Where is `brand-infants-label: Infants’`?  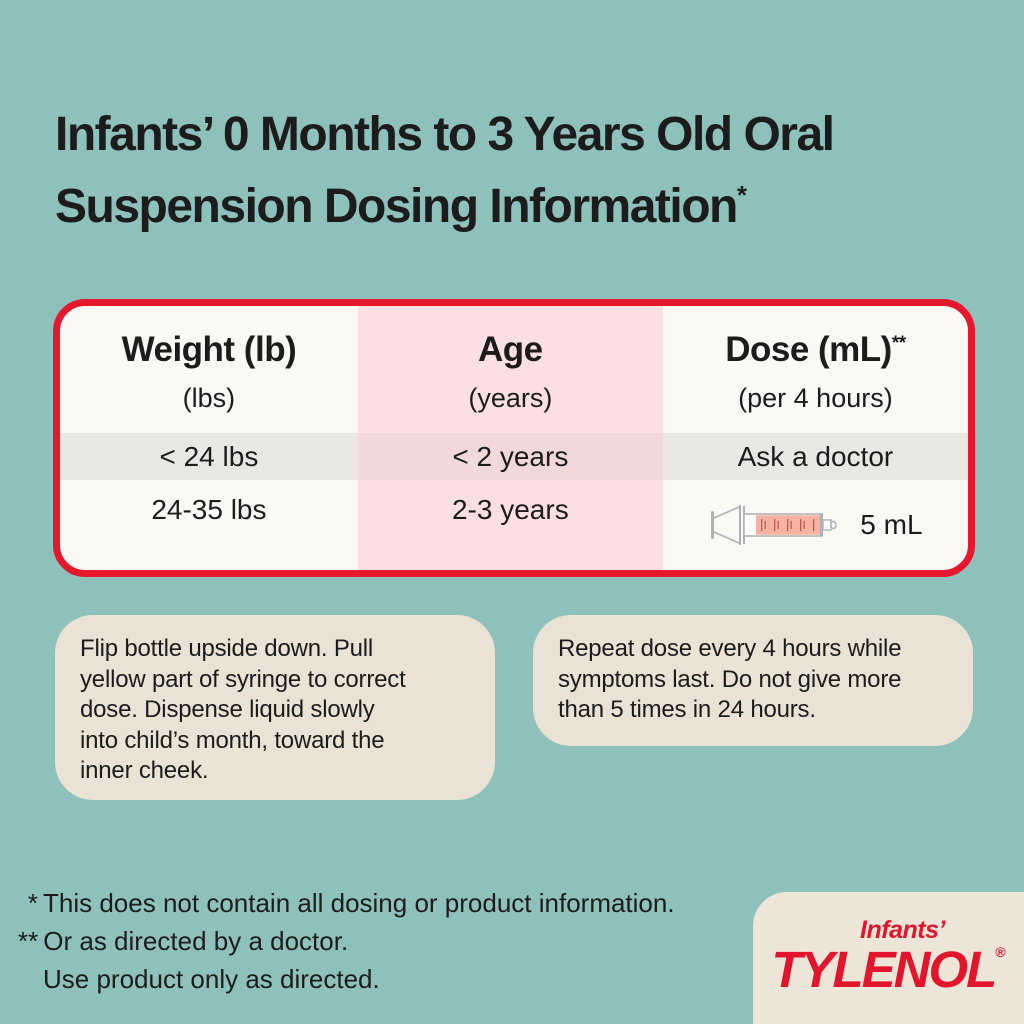 brand-infants-label: Infants’ is located at coordinates (902, 930).